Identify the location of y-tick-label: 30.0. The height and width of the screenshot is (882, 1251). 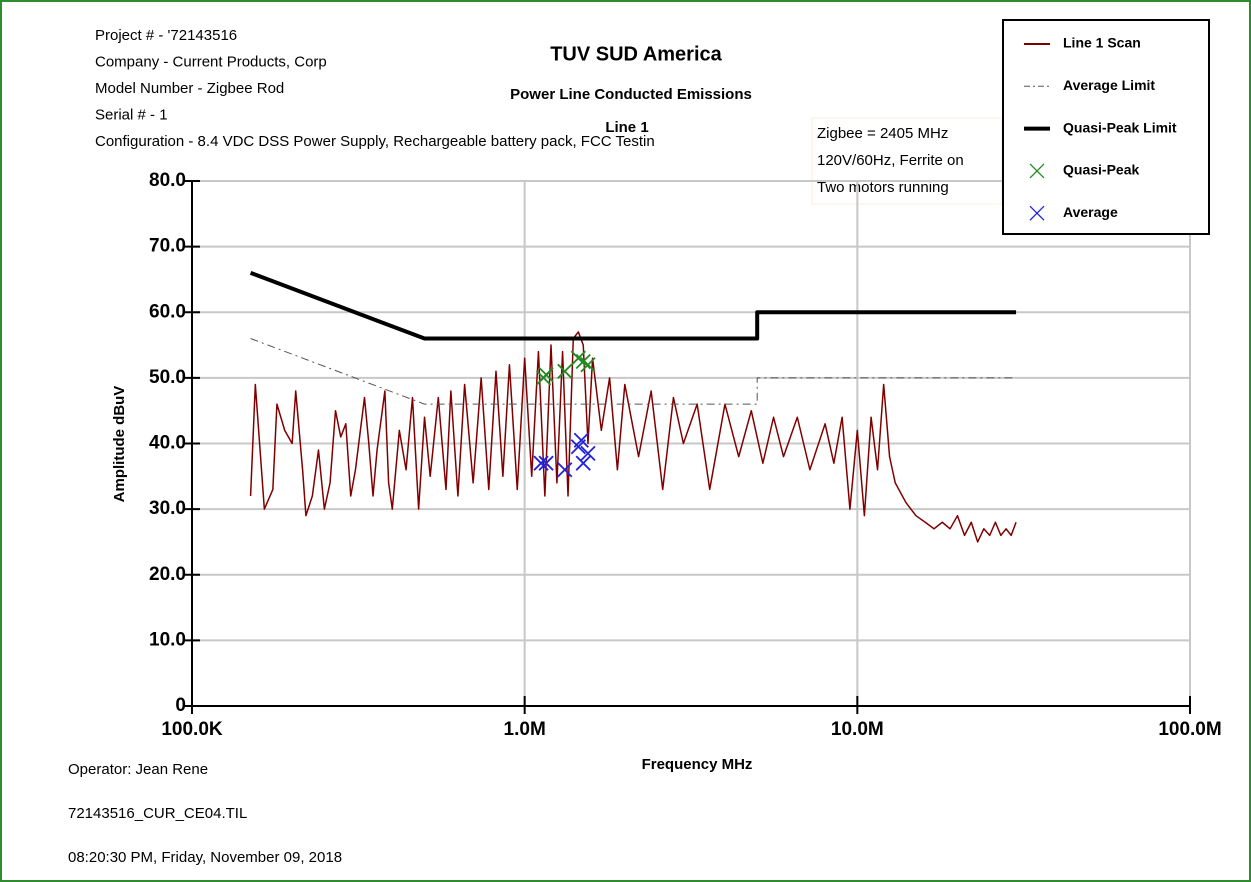
(167, 508).